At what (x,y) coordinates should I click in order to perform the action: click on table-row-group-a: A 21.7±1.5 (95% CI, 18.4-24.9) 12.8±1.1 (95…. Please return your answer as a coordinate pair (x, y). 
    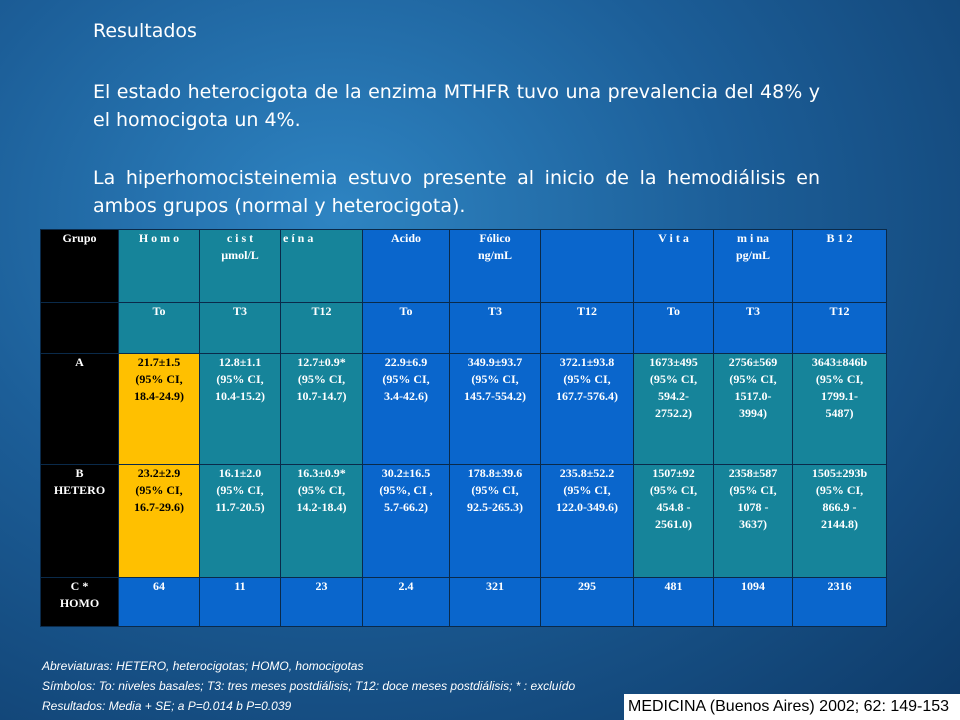
    Looking at the image, I should click on (463, 409).